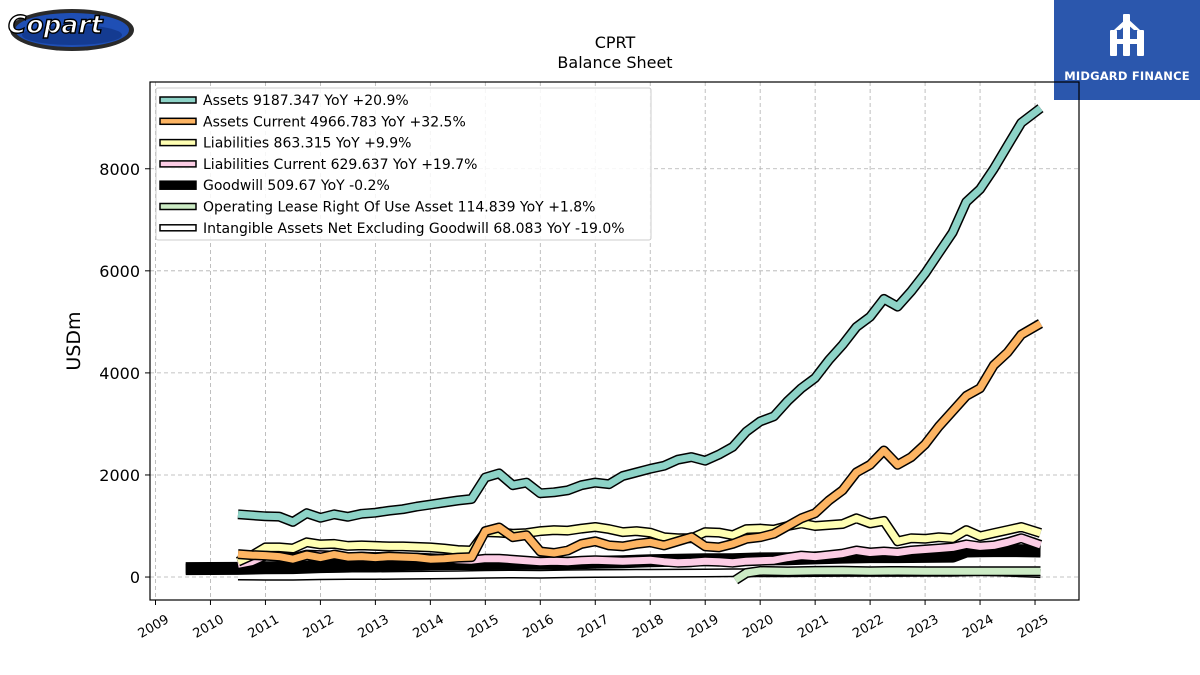 Image resolution: width=1200 pixels, height=675 pixels. I want to click on x-tick-label: 2013, so click(374, 627).